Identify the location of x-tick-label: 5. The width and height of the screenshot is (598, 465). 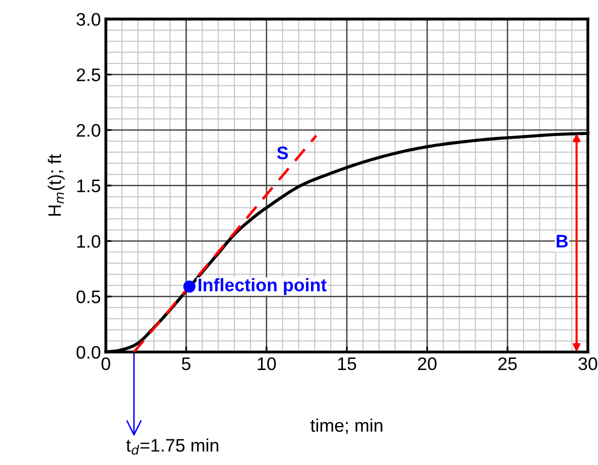
(186, 364).